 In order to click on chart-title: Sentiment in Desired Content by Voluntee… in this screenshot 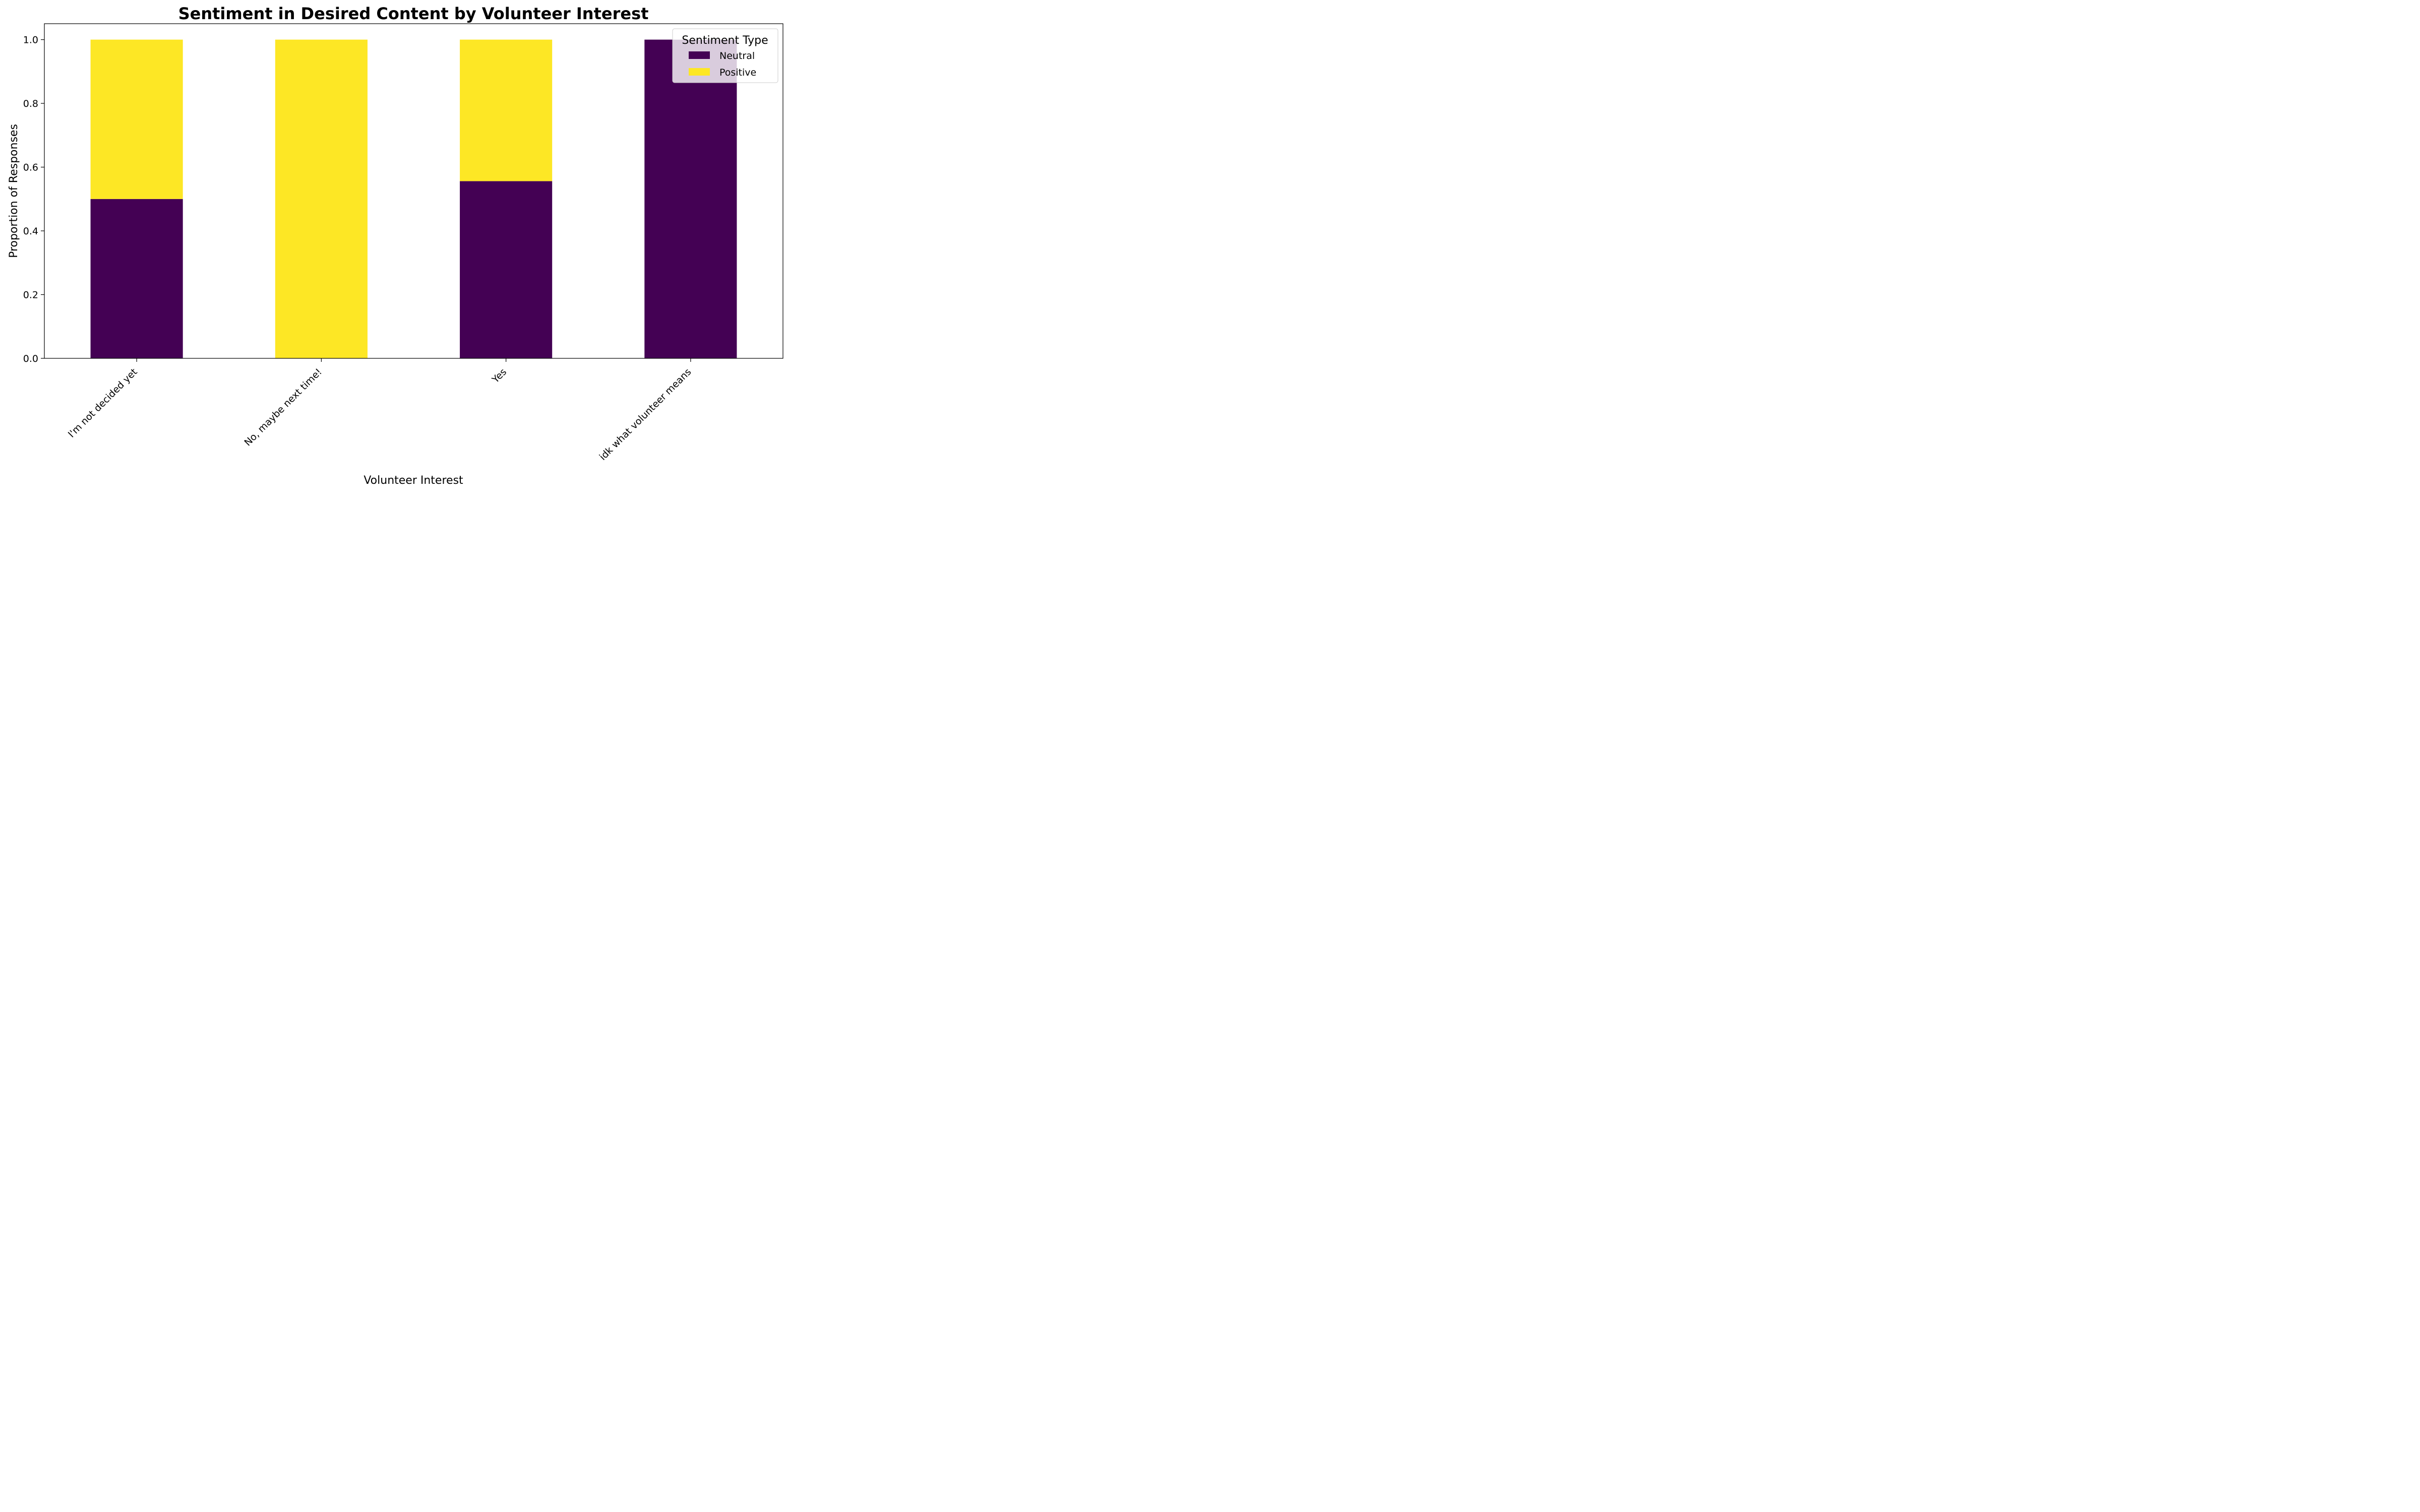, I will do `click(413, 13)`.